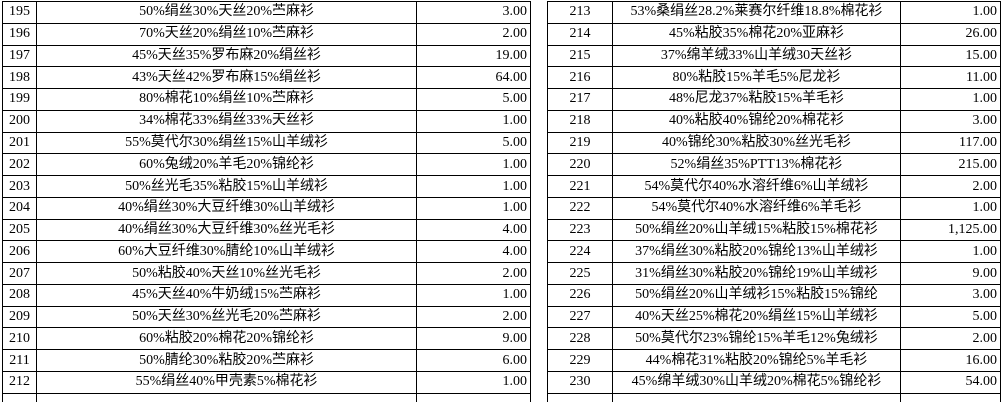 This screenshot has height=402, width=1005. Describe the element at coordinates (20, 383) in the screenshot. I see `row-number-cell: 212` at that location.